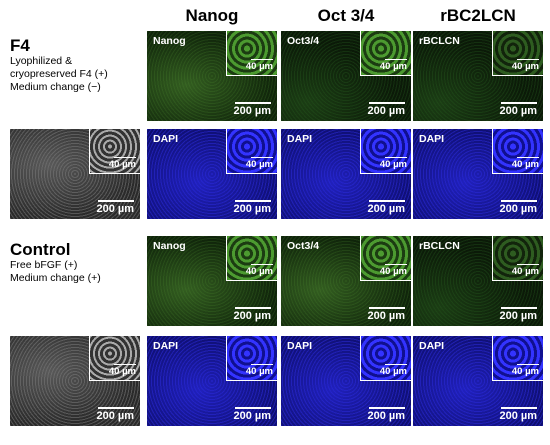 The image size is (550, 445). What do you see at coordinates (20, 45) in the screenshot?
I see `group-title: F4` at bounding box center [20, 45].